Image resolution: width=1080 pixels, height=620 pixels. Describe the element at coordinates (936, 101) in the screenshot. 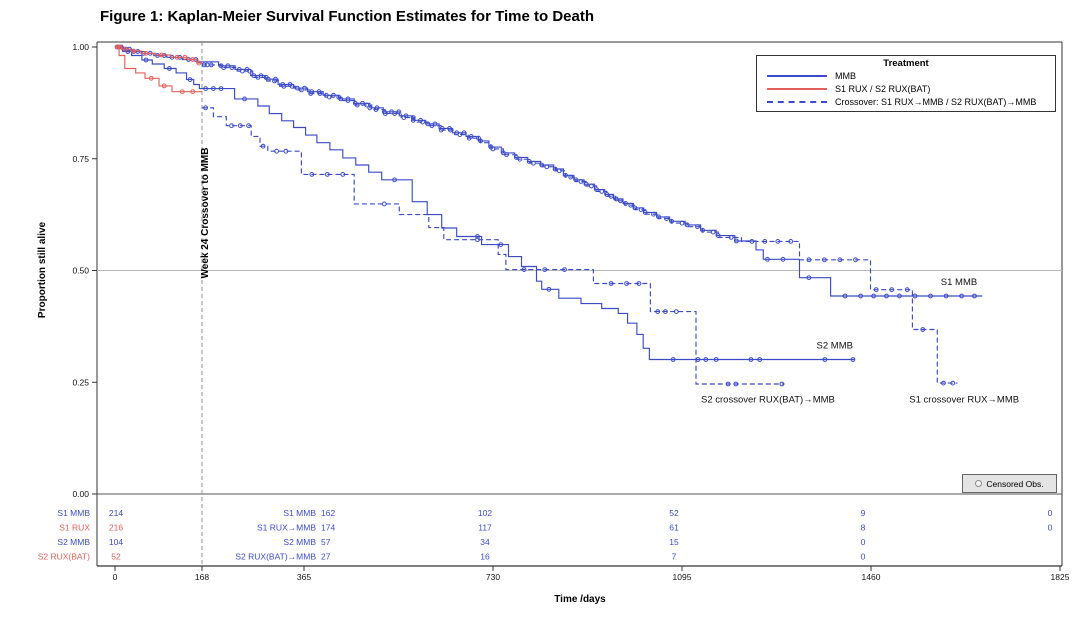

I see `legend-entry-label: Crossover: S1 RUX→MMB / S2 RUX(BAT)→MMB` at that location.